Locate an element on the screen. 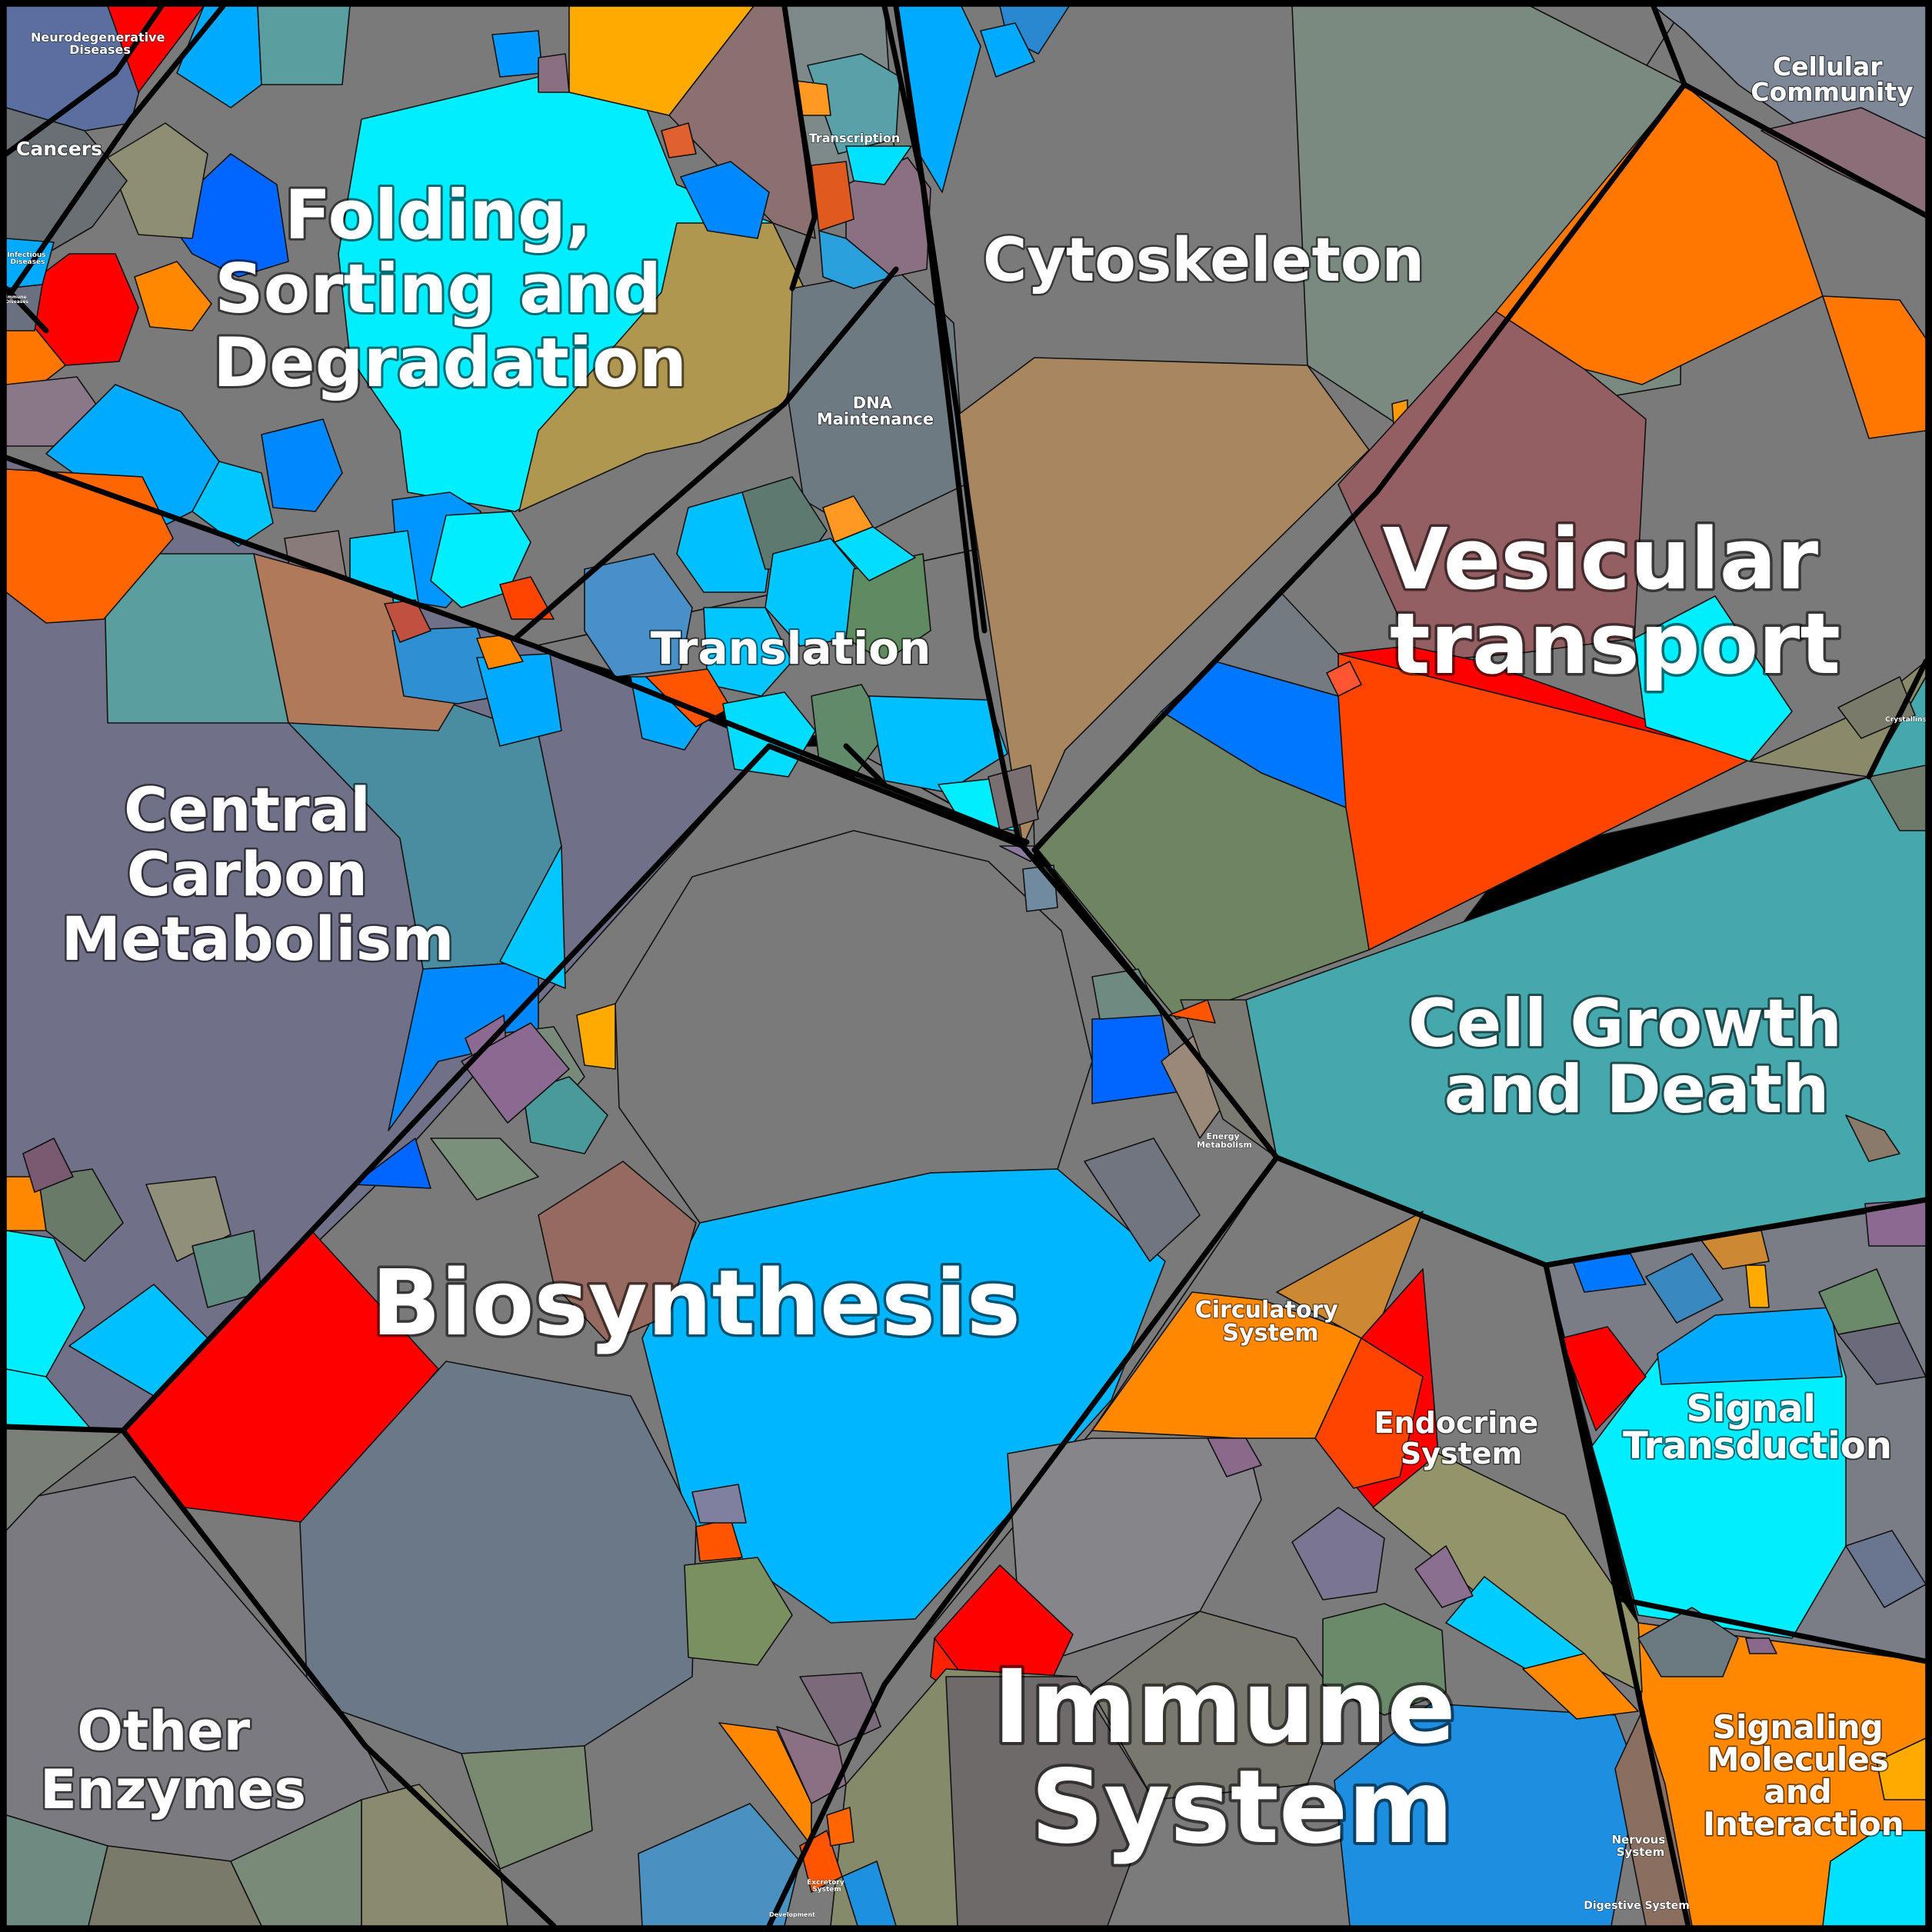 This screenshot has width=1932, height=1932. cells-translation is located at coordinates (800, 653).